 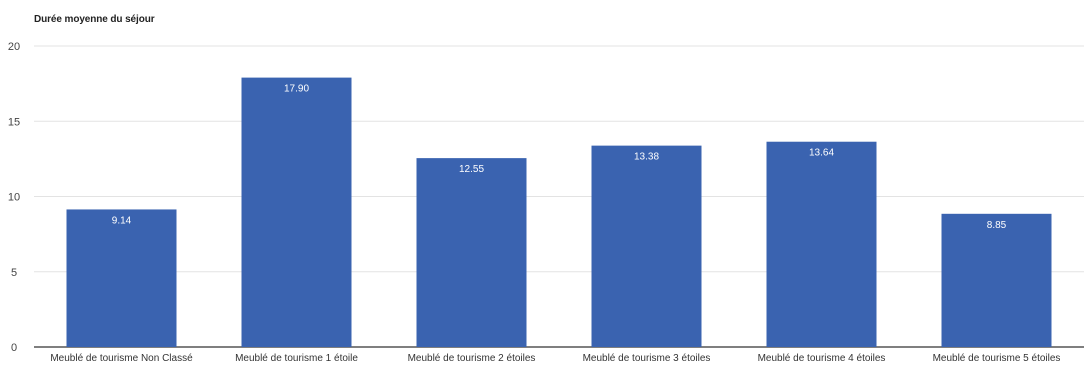 What do you see at coordinates (296, 358) in the screenshot?
I see `x-category-label: Meublé de tourisme 1 étoile` at bounding box center [296, 358].